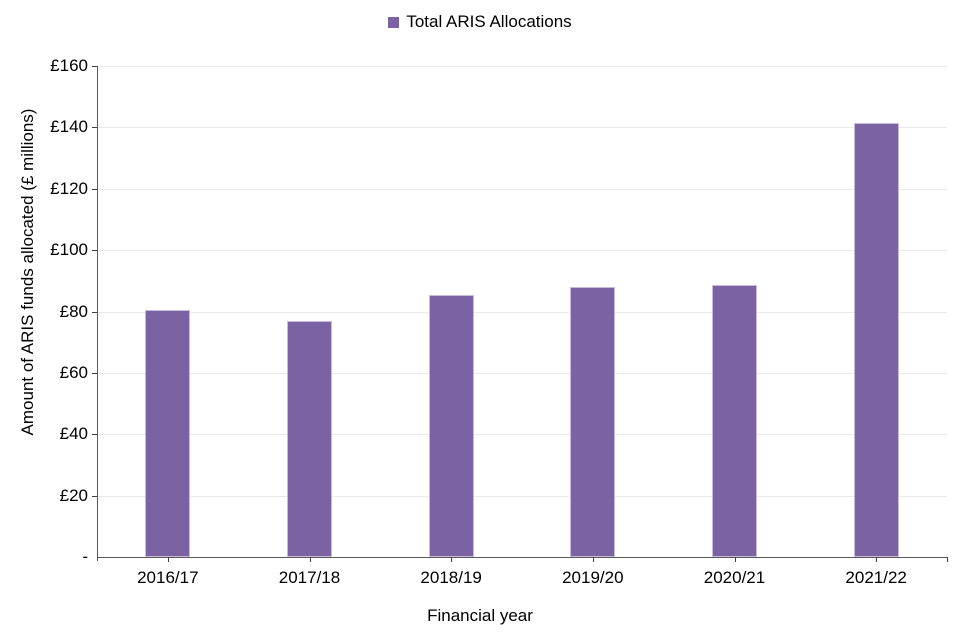 The width and height of the screenshot is (960, 640). Describe the element at coordinates (97, 313) in the screenshot. I see `y-axis-line` at that location.